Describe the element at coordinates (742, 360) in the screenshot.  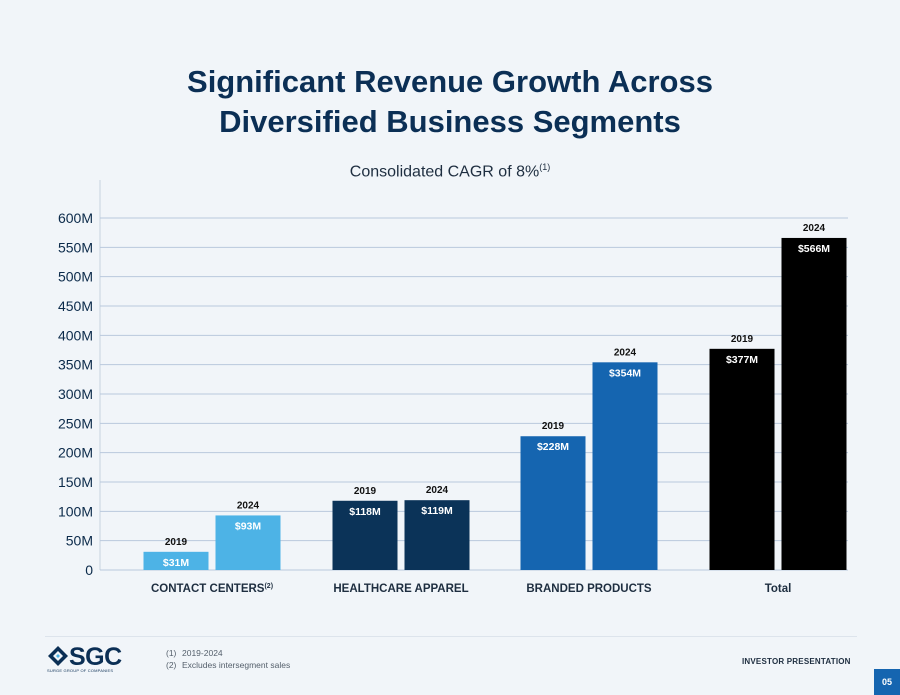
I see `bar-value-label: $377M` at that location.